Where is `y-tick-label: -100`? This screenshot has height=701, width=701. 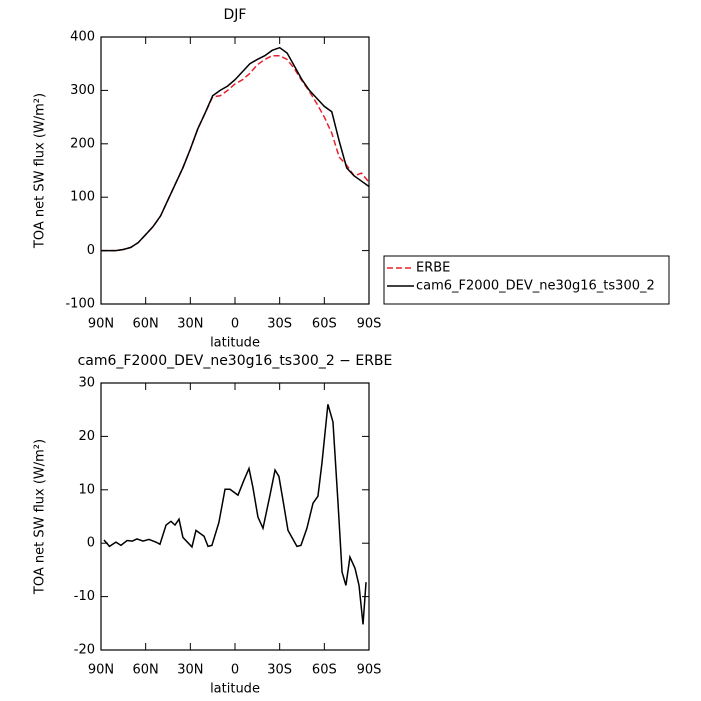
y-tick-label: -100 is located at coordinates (80, 304).